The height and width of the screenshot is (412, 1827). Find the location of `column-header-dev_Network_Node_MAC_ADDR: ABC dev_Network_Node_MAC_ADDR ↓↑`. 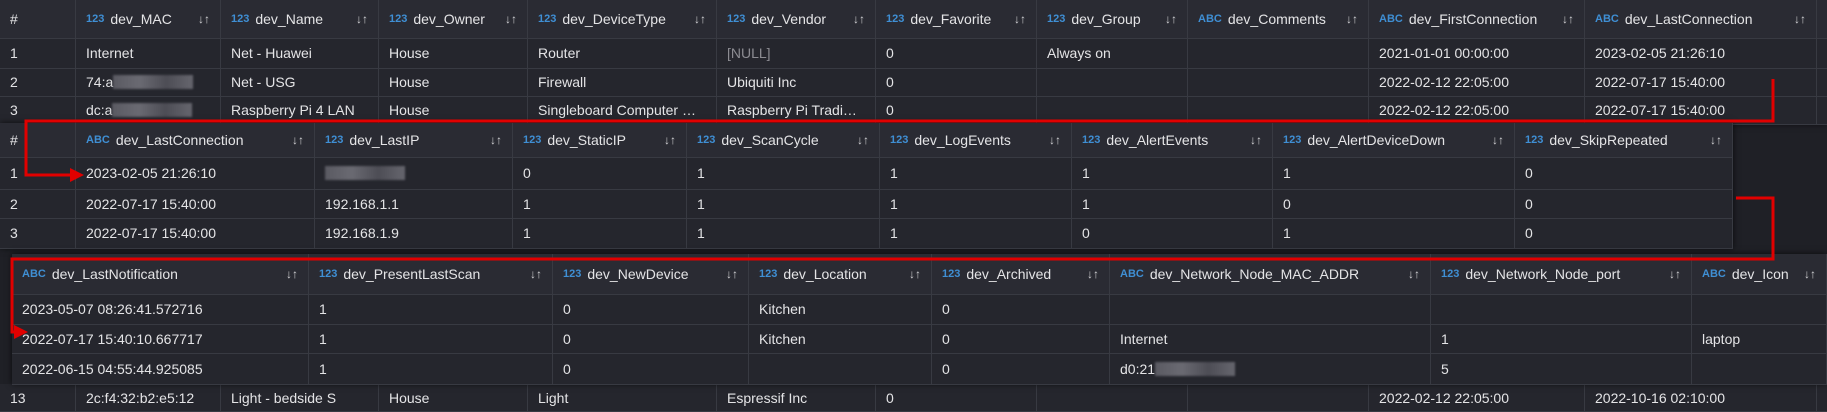

column-header-dev_Network_Node_MAC_ADDR: ABC dev_Network_Node_MAC_ADDR ↓↑ is located at coordinates (1270, 274).